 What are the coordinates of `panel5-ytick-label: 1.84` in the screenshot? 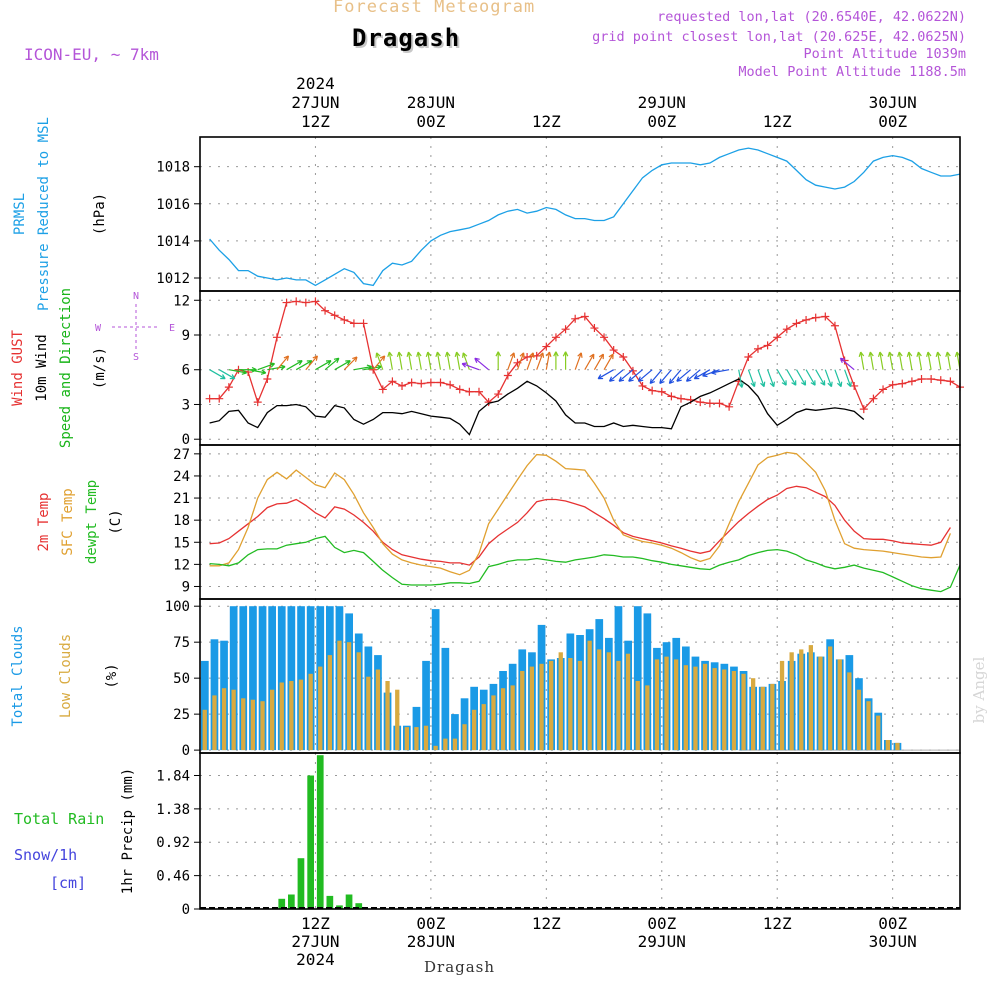 It's located at (173, 776).